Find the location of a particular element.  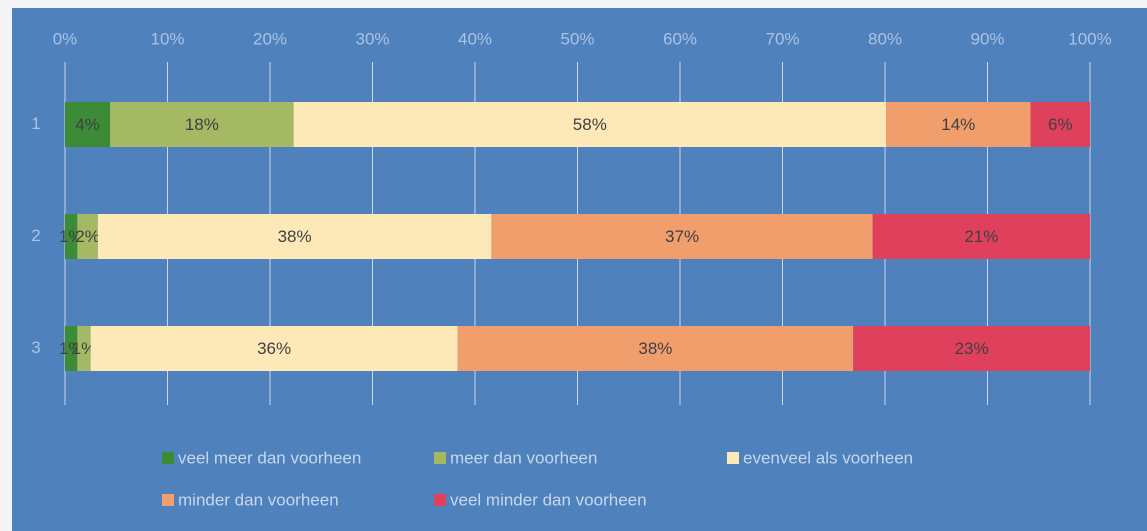

data-label: 6% is located at coordinates (1060, 124).